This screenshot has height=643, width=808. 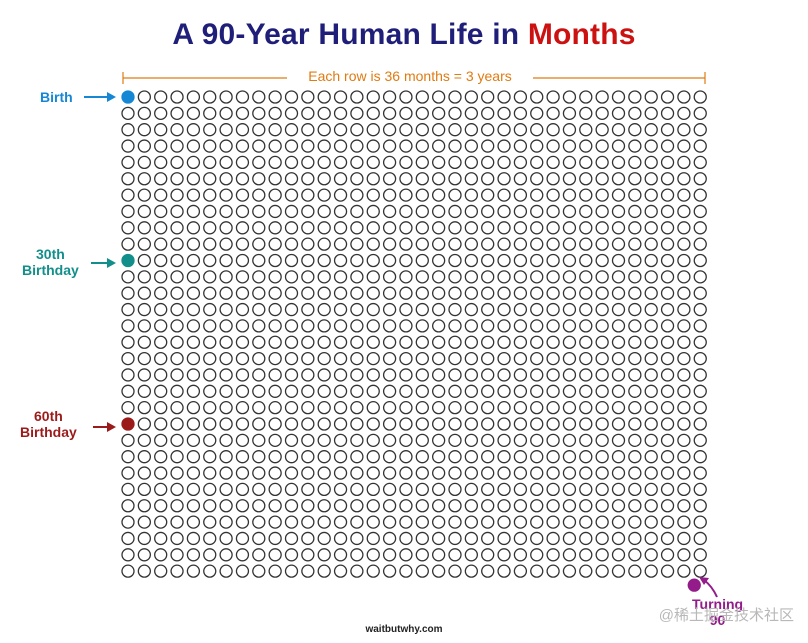 I want to click on ninety-label-line1: Turning, so click(x=718, y=604).